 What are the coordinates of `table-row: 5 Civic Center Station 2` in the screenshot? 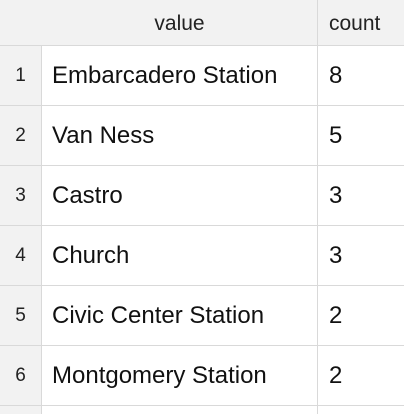 It's located at (202, 316).